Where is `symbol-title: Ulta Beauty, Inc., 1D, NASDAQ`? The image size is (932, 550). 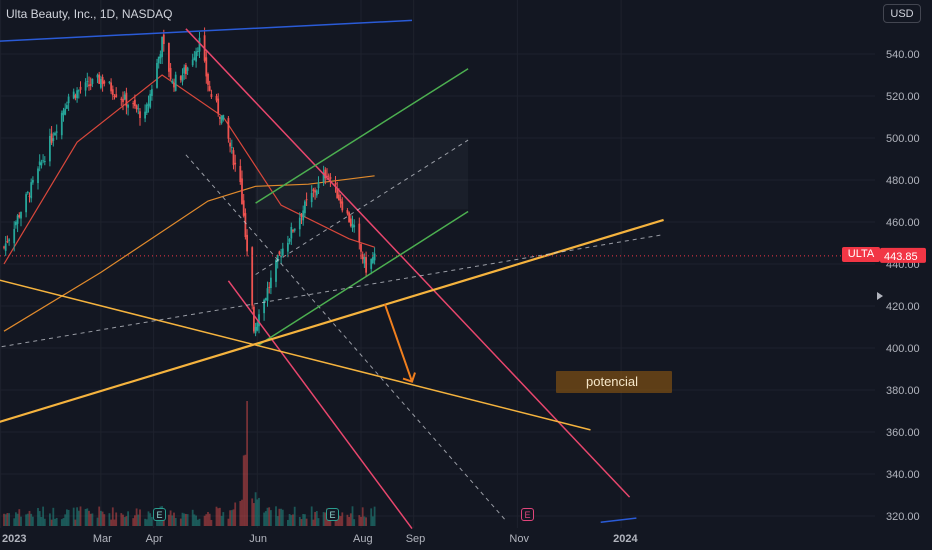 symbol-title: Ulta Beauty, Inc., 1D, NASDAQ is located at coordinates (89, 14).